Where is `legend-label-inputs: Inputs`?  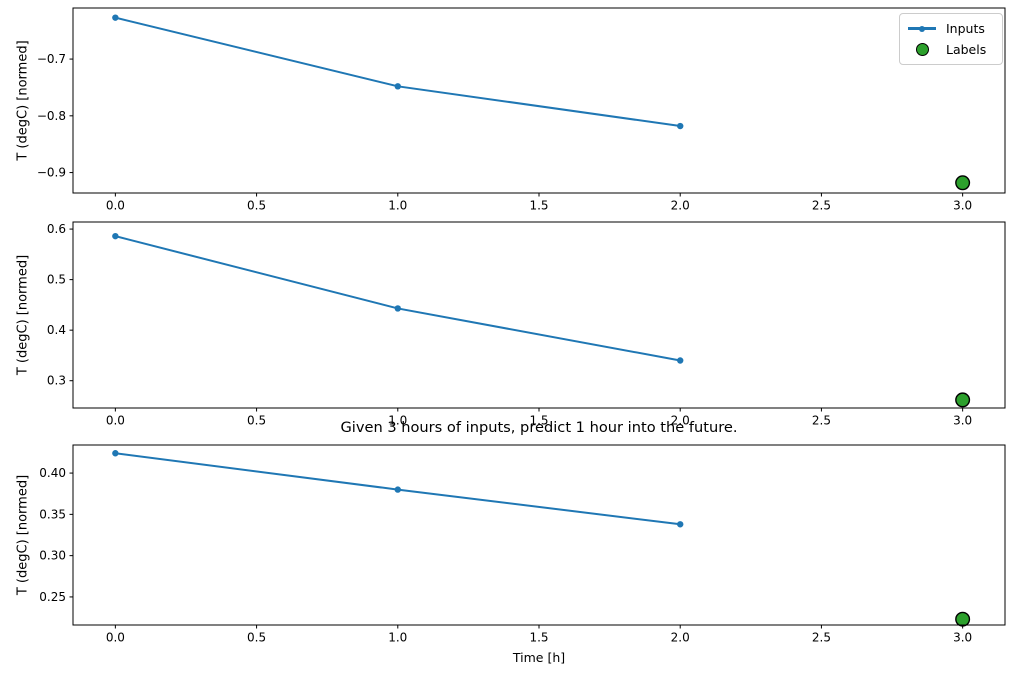
legend-label-inputs: Inputs is located at coordinates (965, 28).